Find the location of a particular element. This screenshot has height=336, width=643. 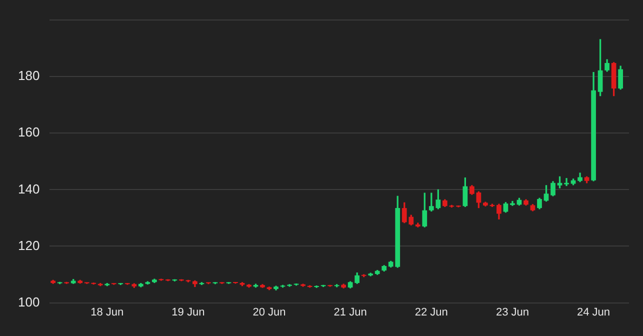

x-tick-label: 24 Jun is located at coordinates (593, 312).